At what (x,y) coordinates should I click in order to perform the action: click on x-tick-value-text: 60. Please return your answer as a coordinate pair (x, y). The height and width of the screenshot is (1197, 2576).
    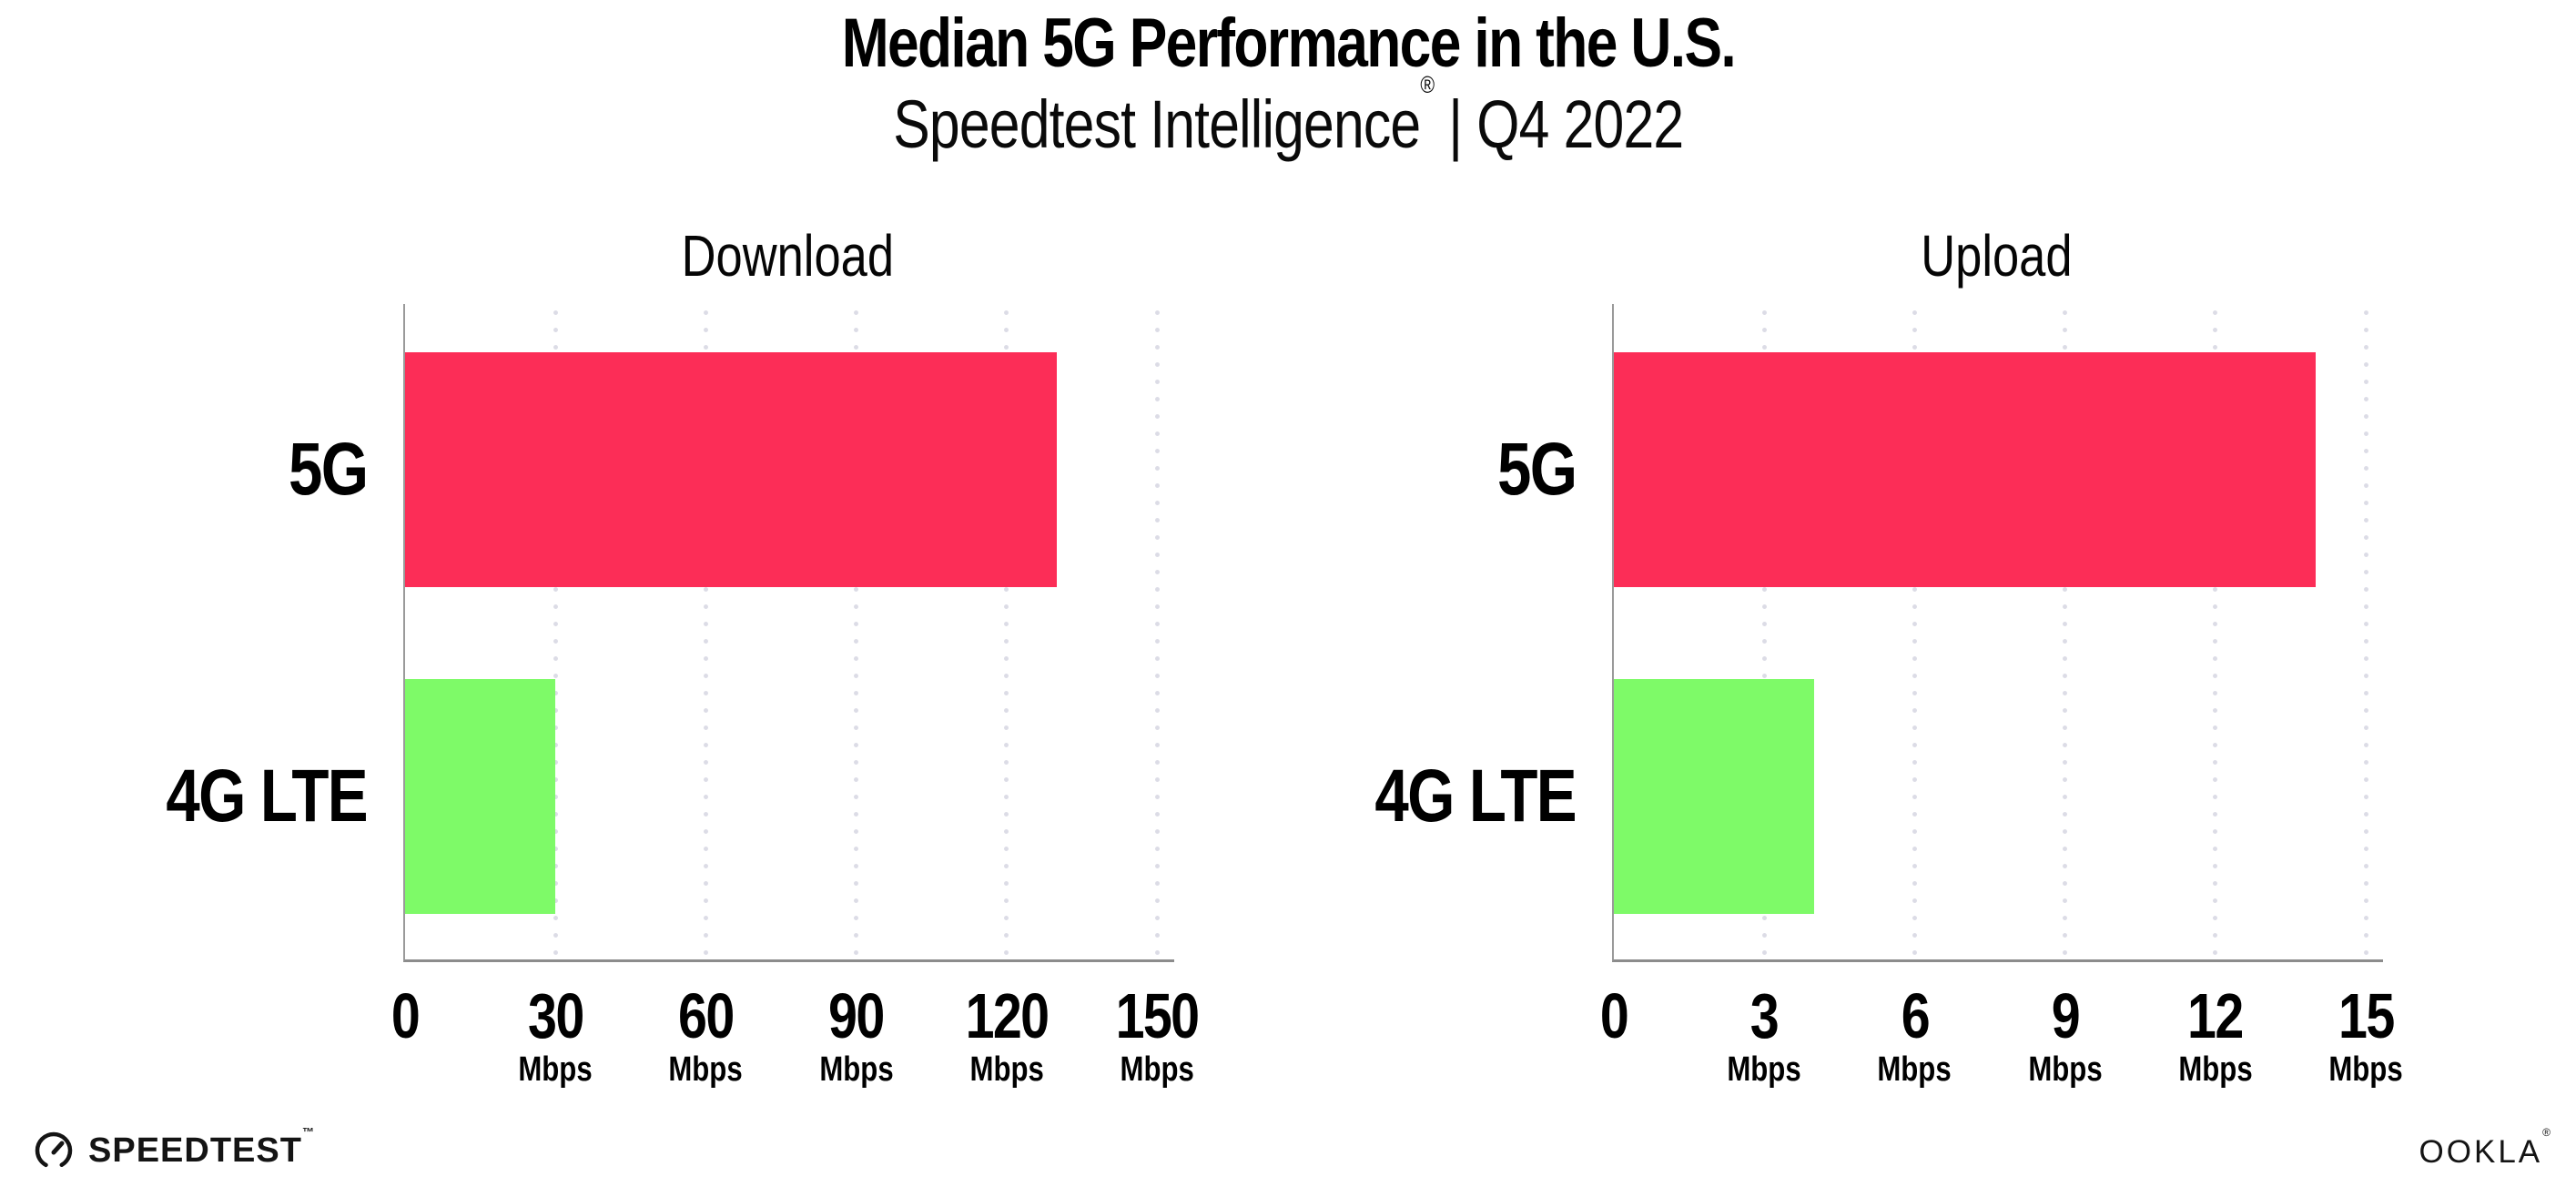
    Looking at the image, I should click on (706, 1015).